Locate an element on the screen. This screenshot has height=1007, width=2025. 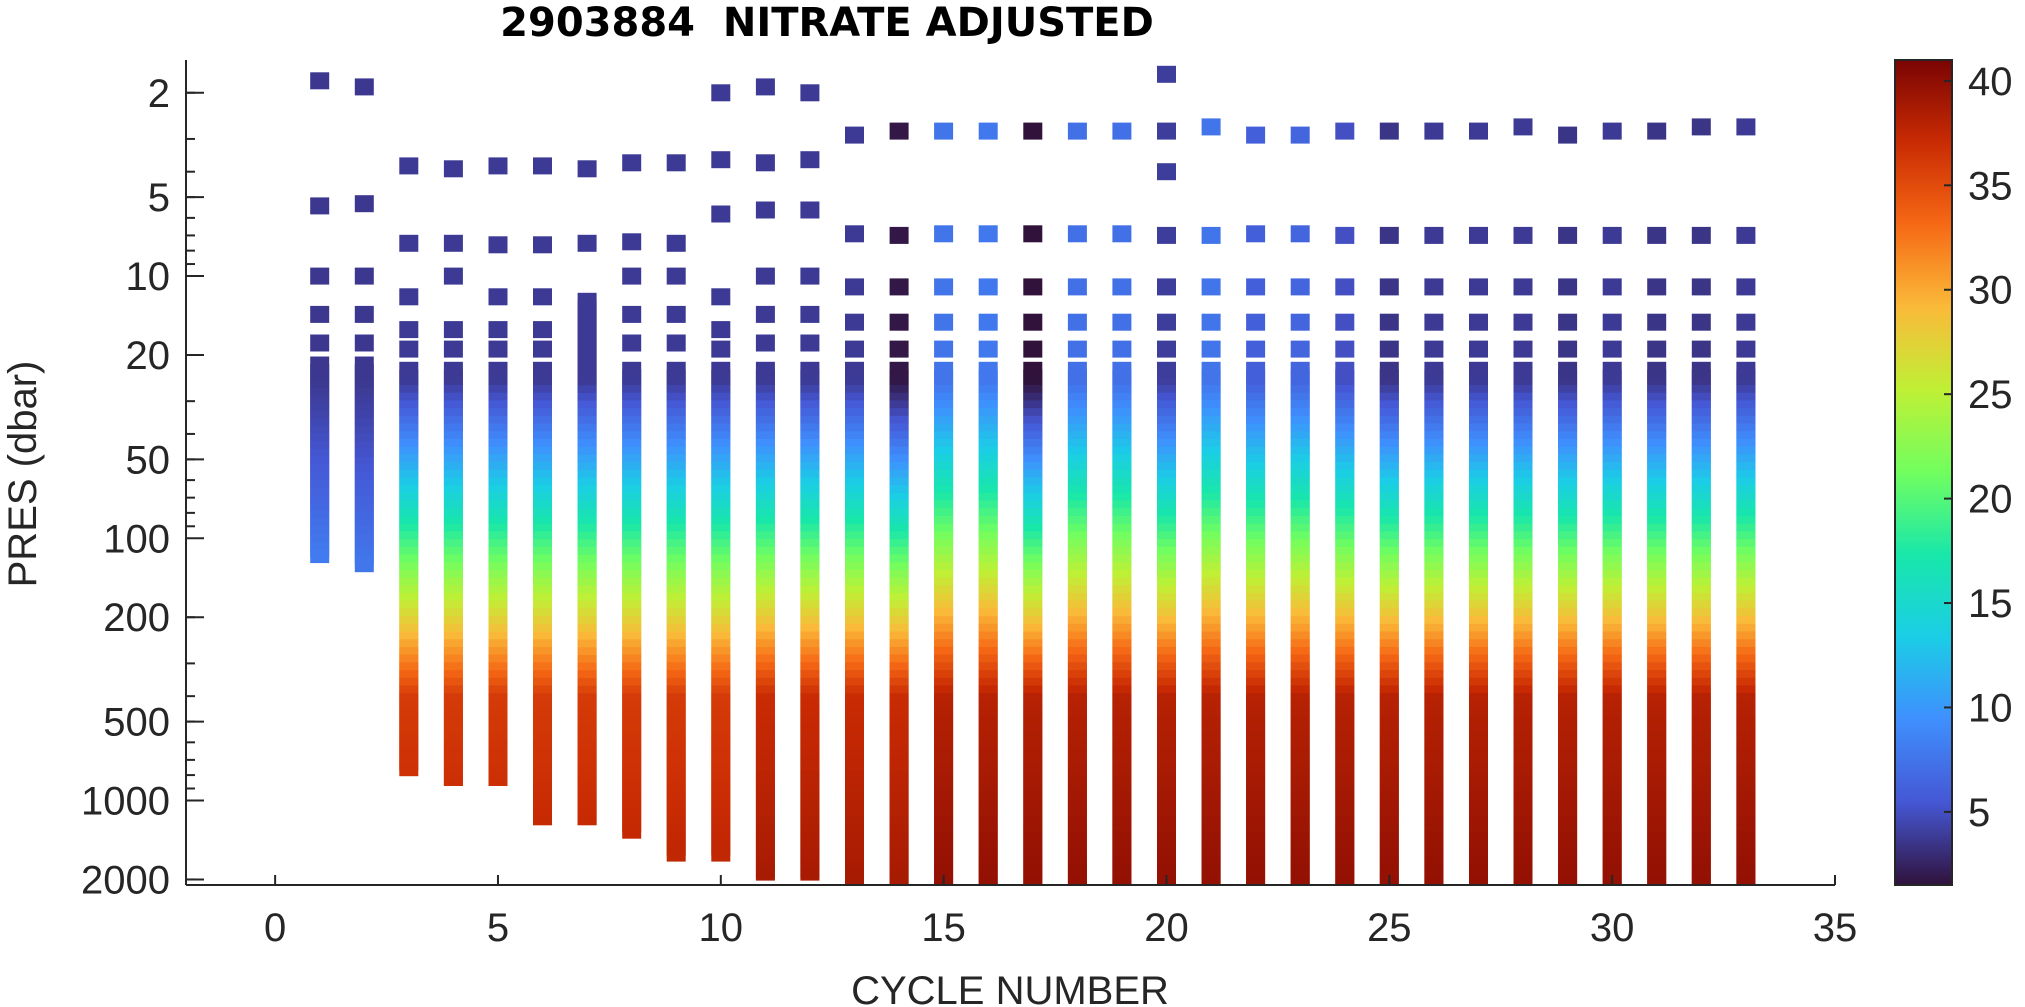
y-tick-label: 5 is located at coordinates (159, 198).